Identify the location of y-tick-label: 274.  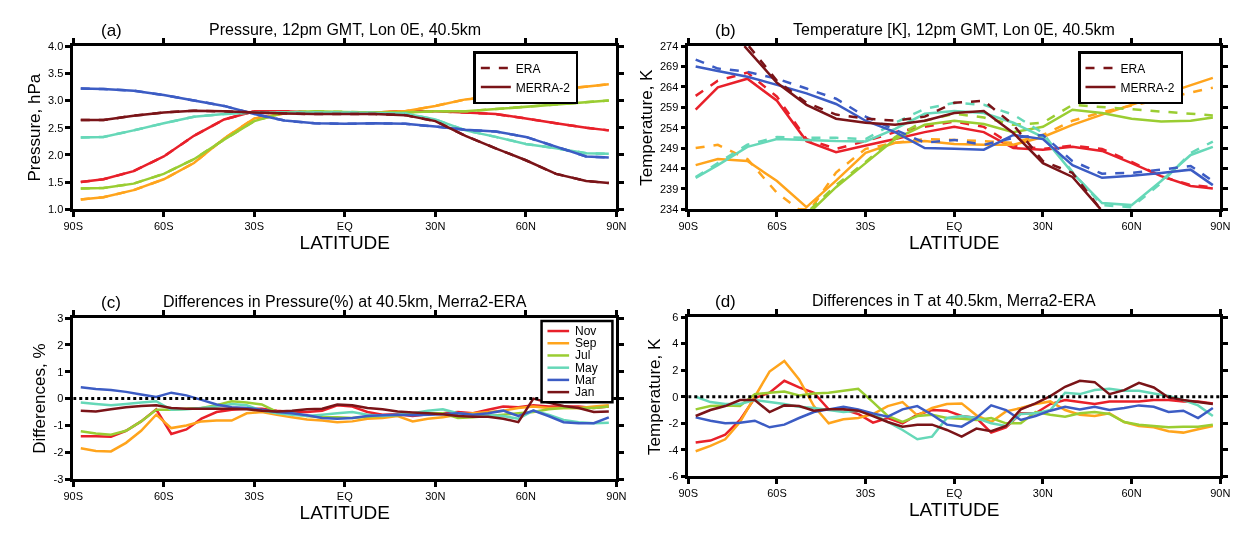
(669, 45).